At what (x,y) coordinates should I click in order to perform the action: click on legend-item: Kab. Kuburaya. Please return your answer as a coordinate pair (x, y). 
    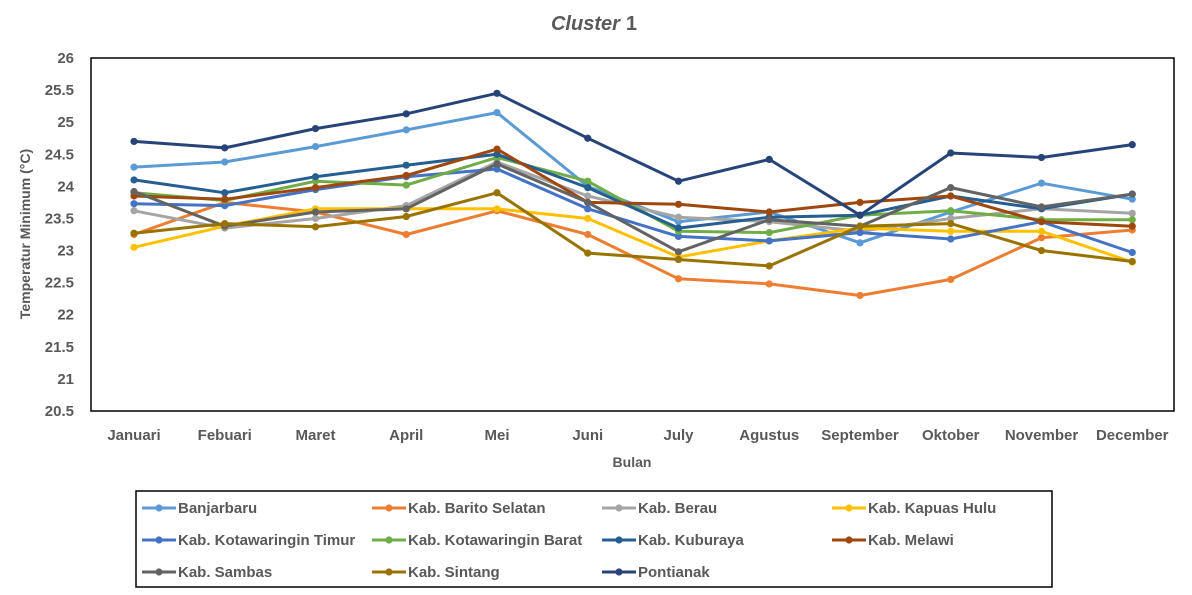
    Looking at the image, I should click on (673, 540).